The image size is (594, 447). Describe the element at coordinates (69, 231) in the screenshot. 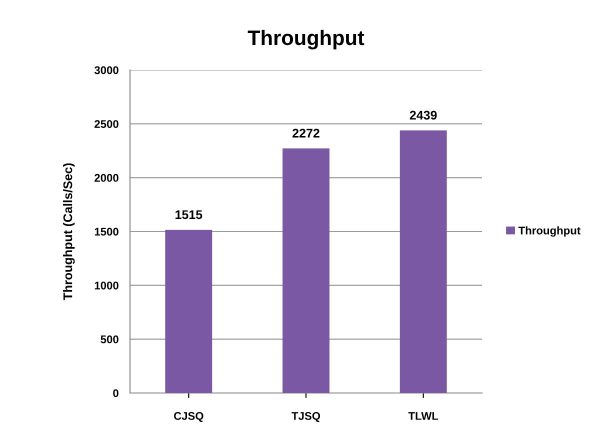

I see `y-axis-title: Throughput (Calls/Sec)` at that location.